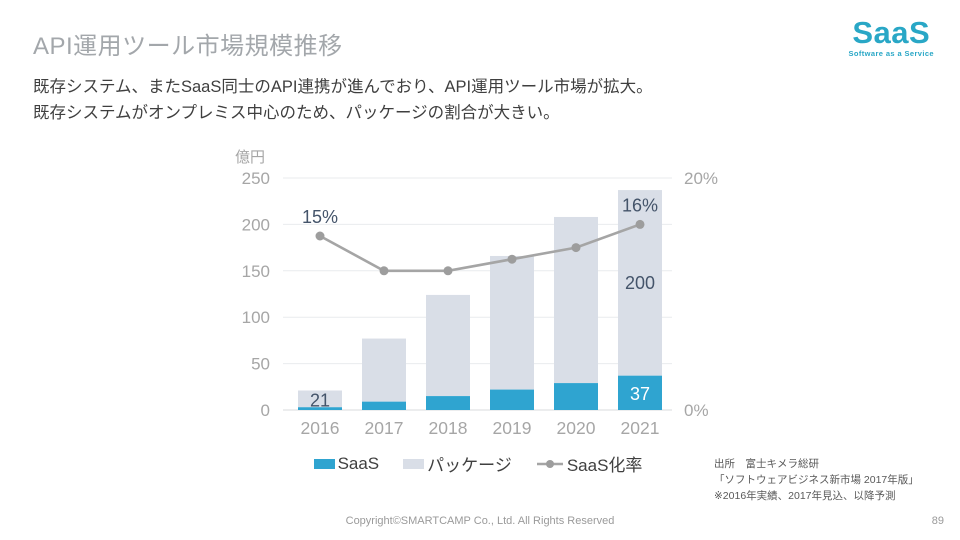 Image resolution: width=960 pixels, height=540 pixels. Describe the element at coordinates (640, 283) in the screenshot. I see `data-label-package-2021: 200` at that location.